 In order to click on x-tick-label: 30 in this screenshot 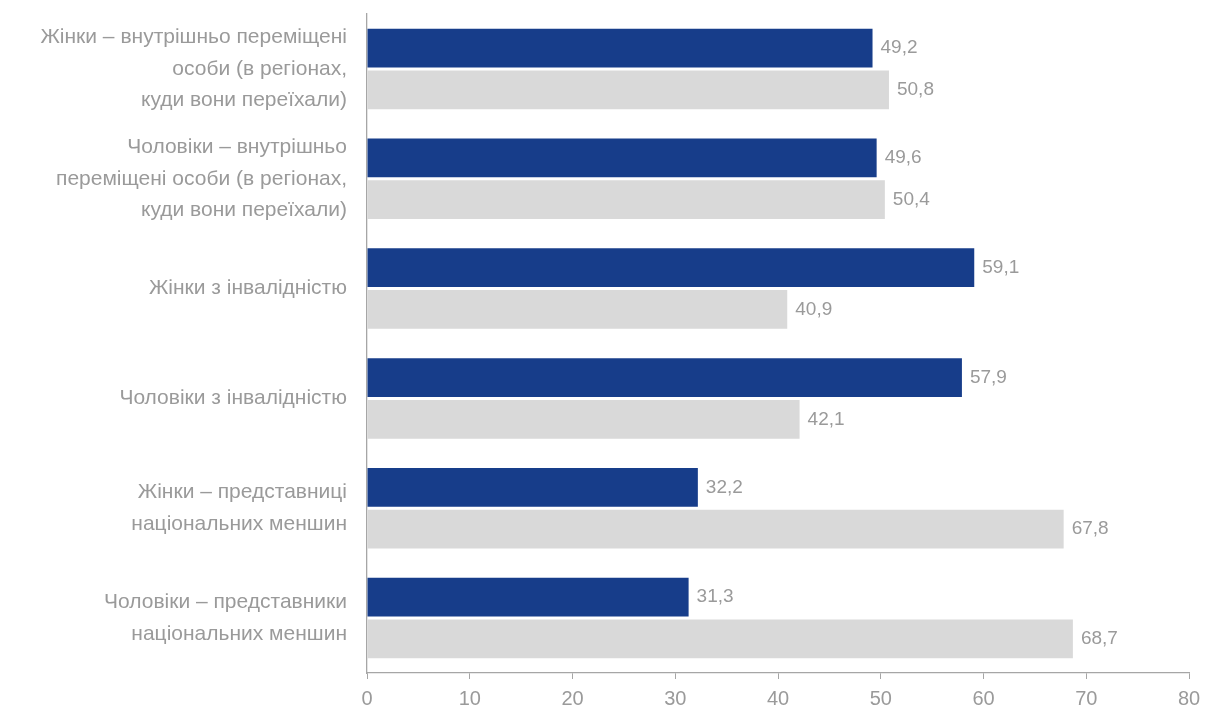, I will do `click(675, 697)`.